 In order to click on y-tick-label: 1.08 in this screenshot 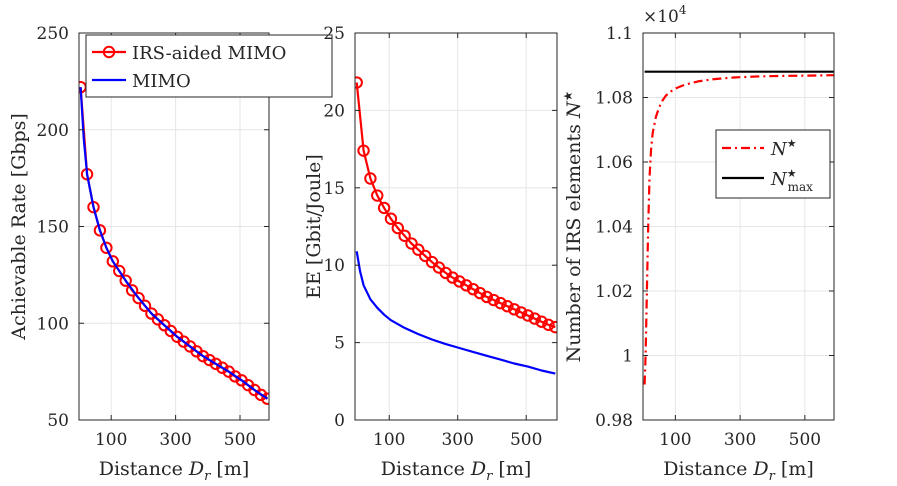, I will do `click(614, 99)`.